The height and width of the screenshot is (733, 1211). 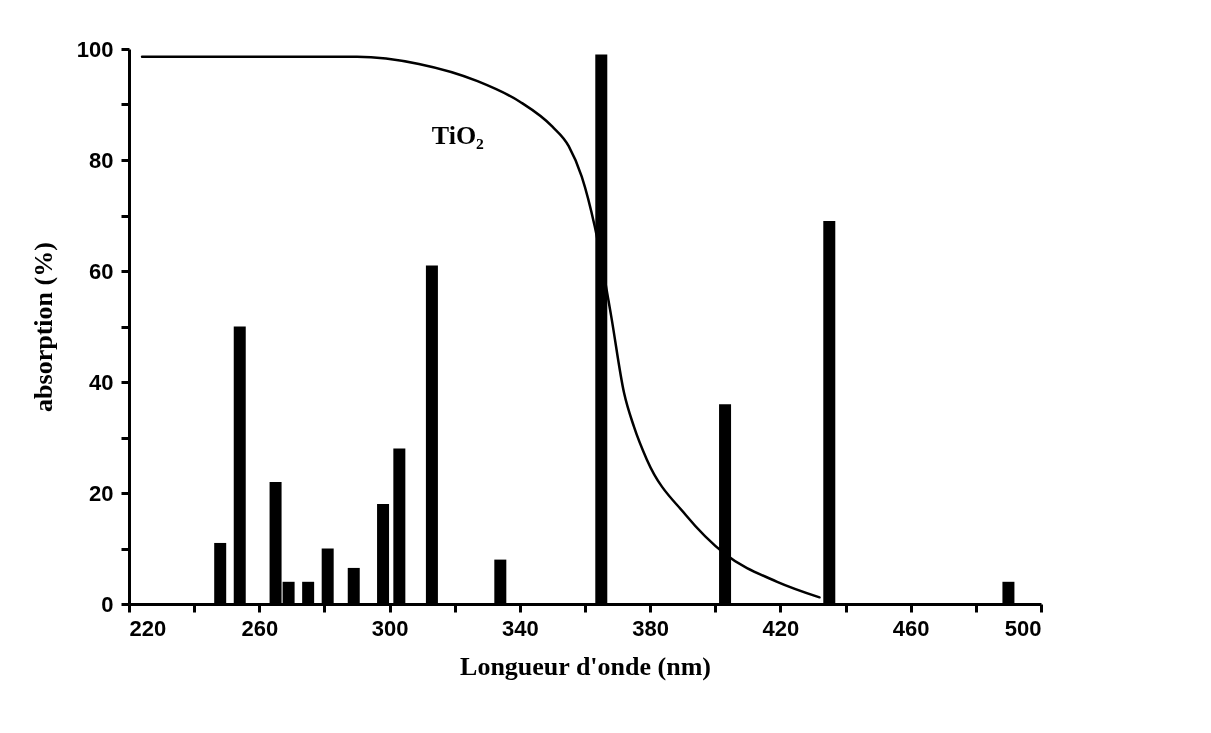 What do you see at coordinates (101, 493) in the screenshot?
I see `y-tick-label: 20` at bounding box center [101, 493].